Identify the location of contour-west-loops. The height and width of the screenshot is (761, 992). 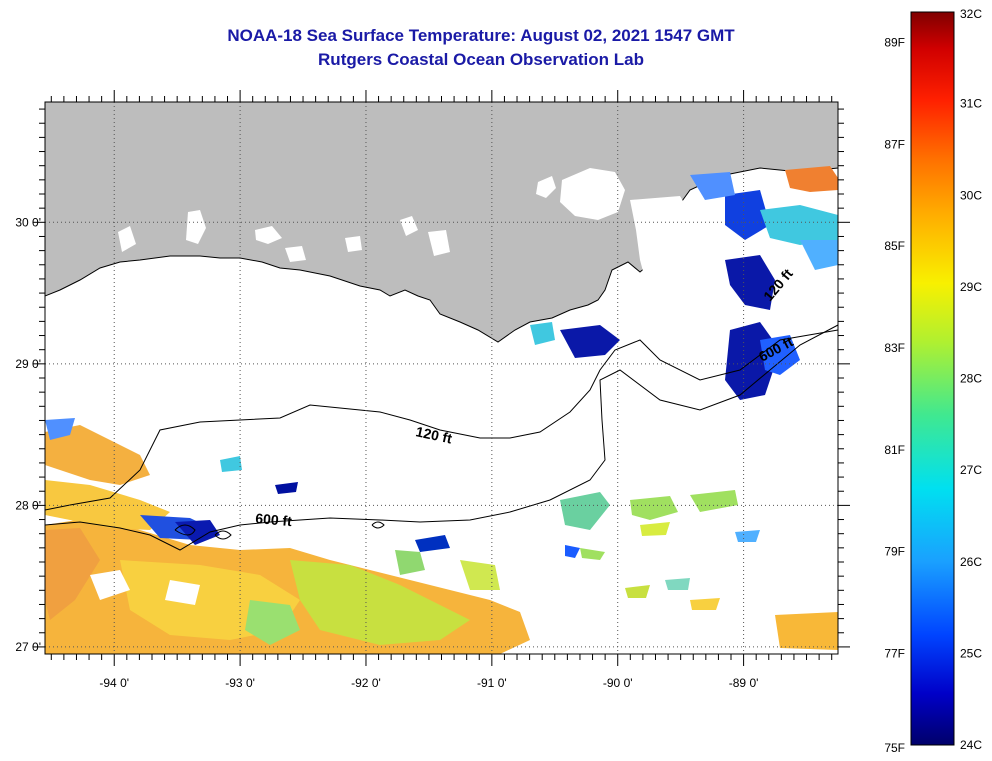
(279, 530).